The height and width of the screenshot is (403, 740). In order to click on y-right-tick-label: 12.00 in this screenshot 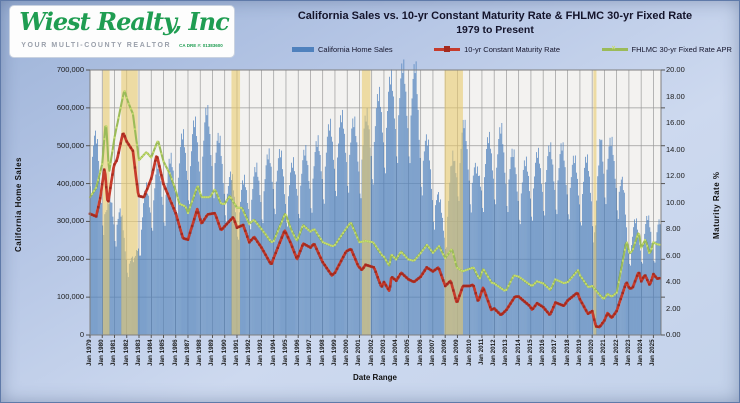, I will do `click(675, 175)`.